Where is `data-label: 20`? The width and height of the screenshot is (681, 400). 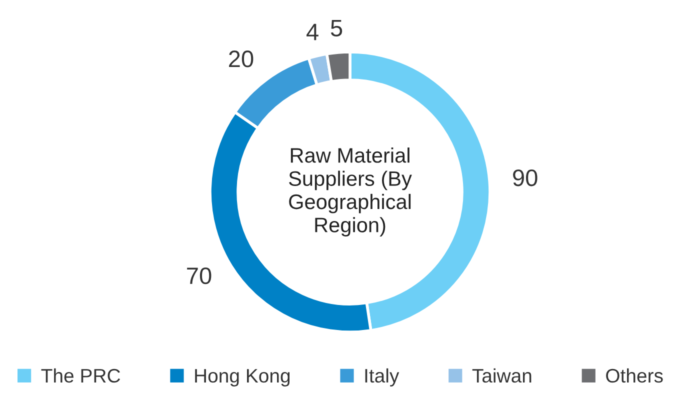 data-label: 20 is located at coordinates (241, 59).